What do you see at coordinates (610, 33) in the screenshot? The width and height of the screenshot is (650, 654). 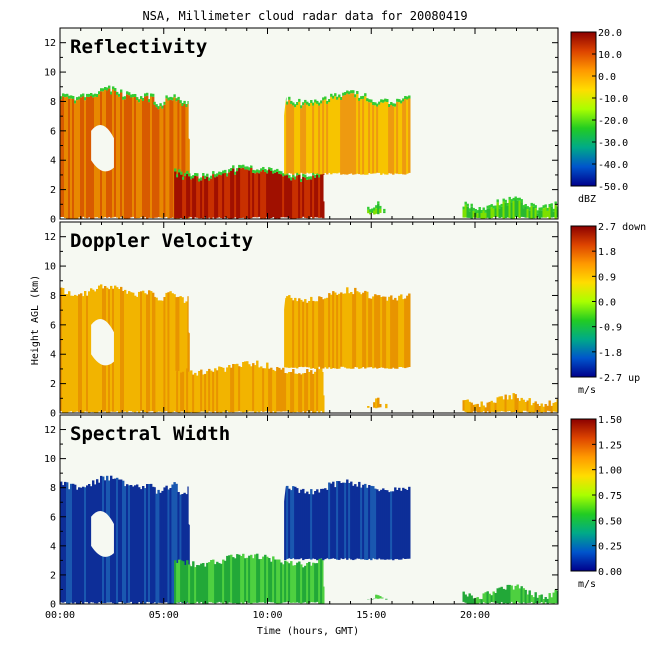 I see `colorbar-label: 20.0` at bounding box center [610, 33].